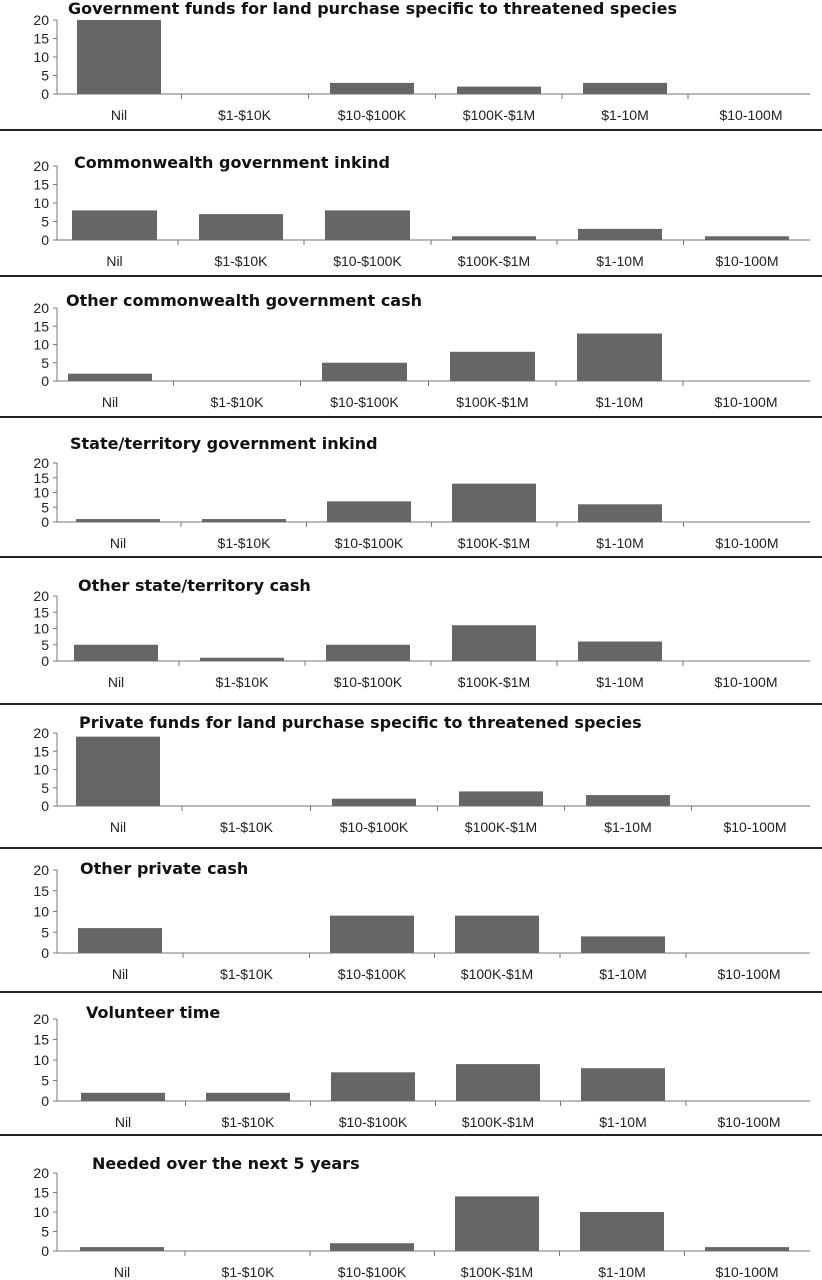 This screenshot has width=822, height=1280. I want to click on bar-10100m, so click(747, 1249).